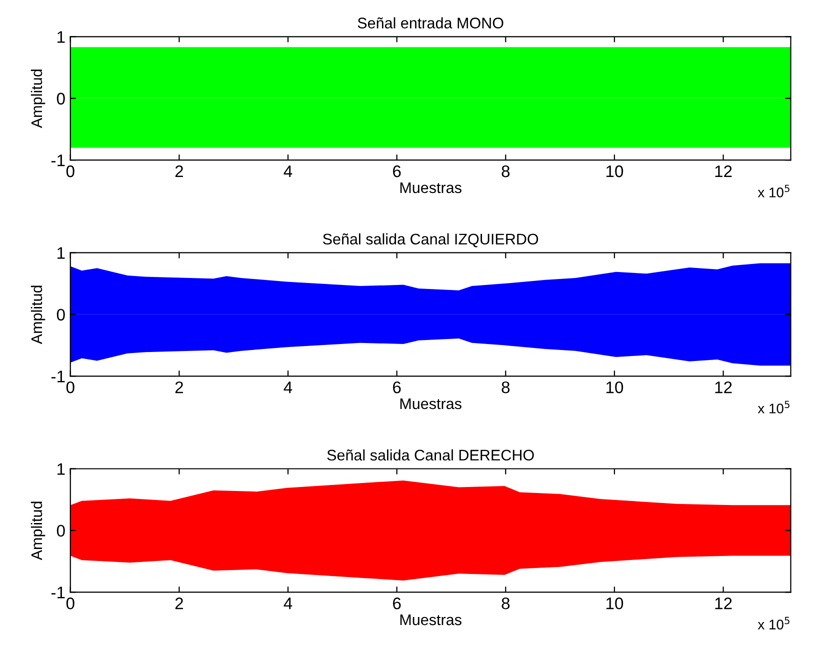  I want to click on chart-title: Señal salida Canal IZQUIERDO, so click(430, 240).